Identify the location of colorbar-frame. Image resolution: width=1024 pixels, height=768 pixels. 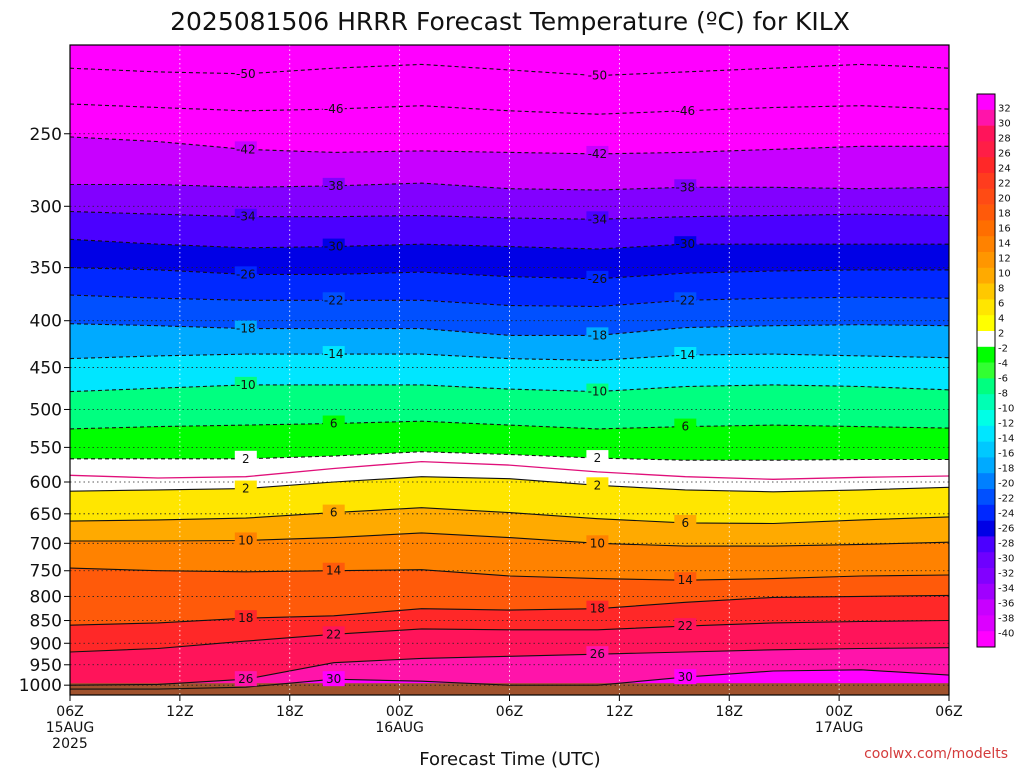
(986, 370).